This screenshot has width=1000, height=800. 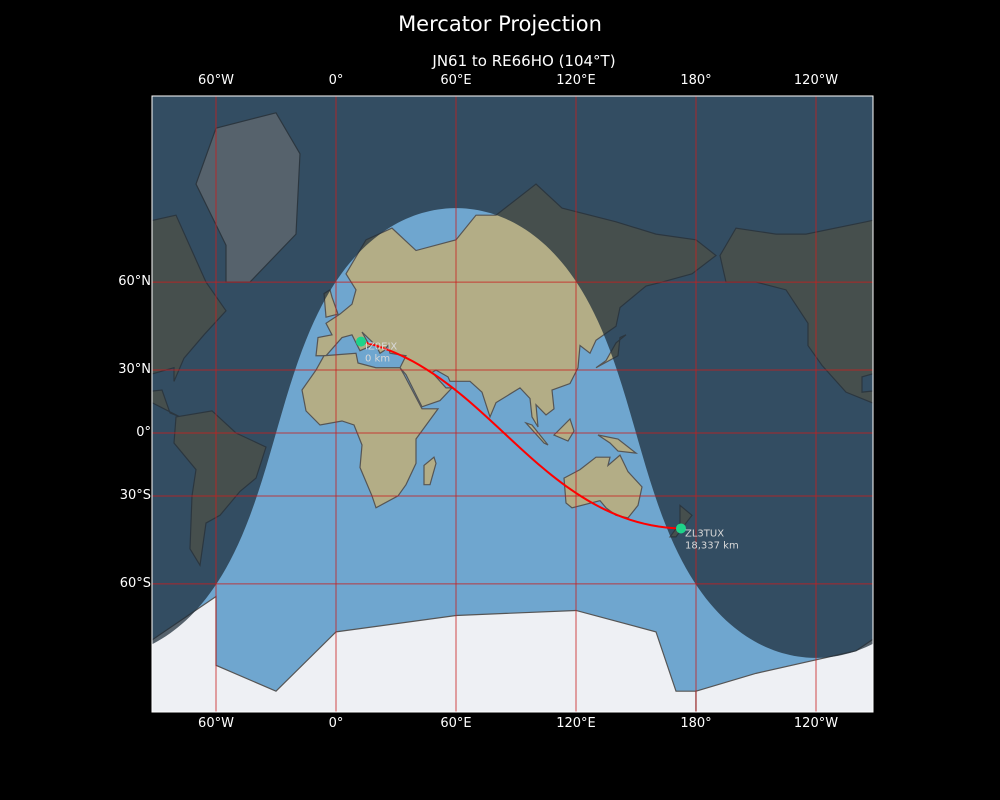 I want to click on lat-tick-label: 60°N, so click(x=134, y=282).